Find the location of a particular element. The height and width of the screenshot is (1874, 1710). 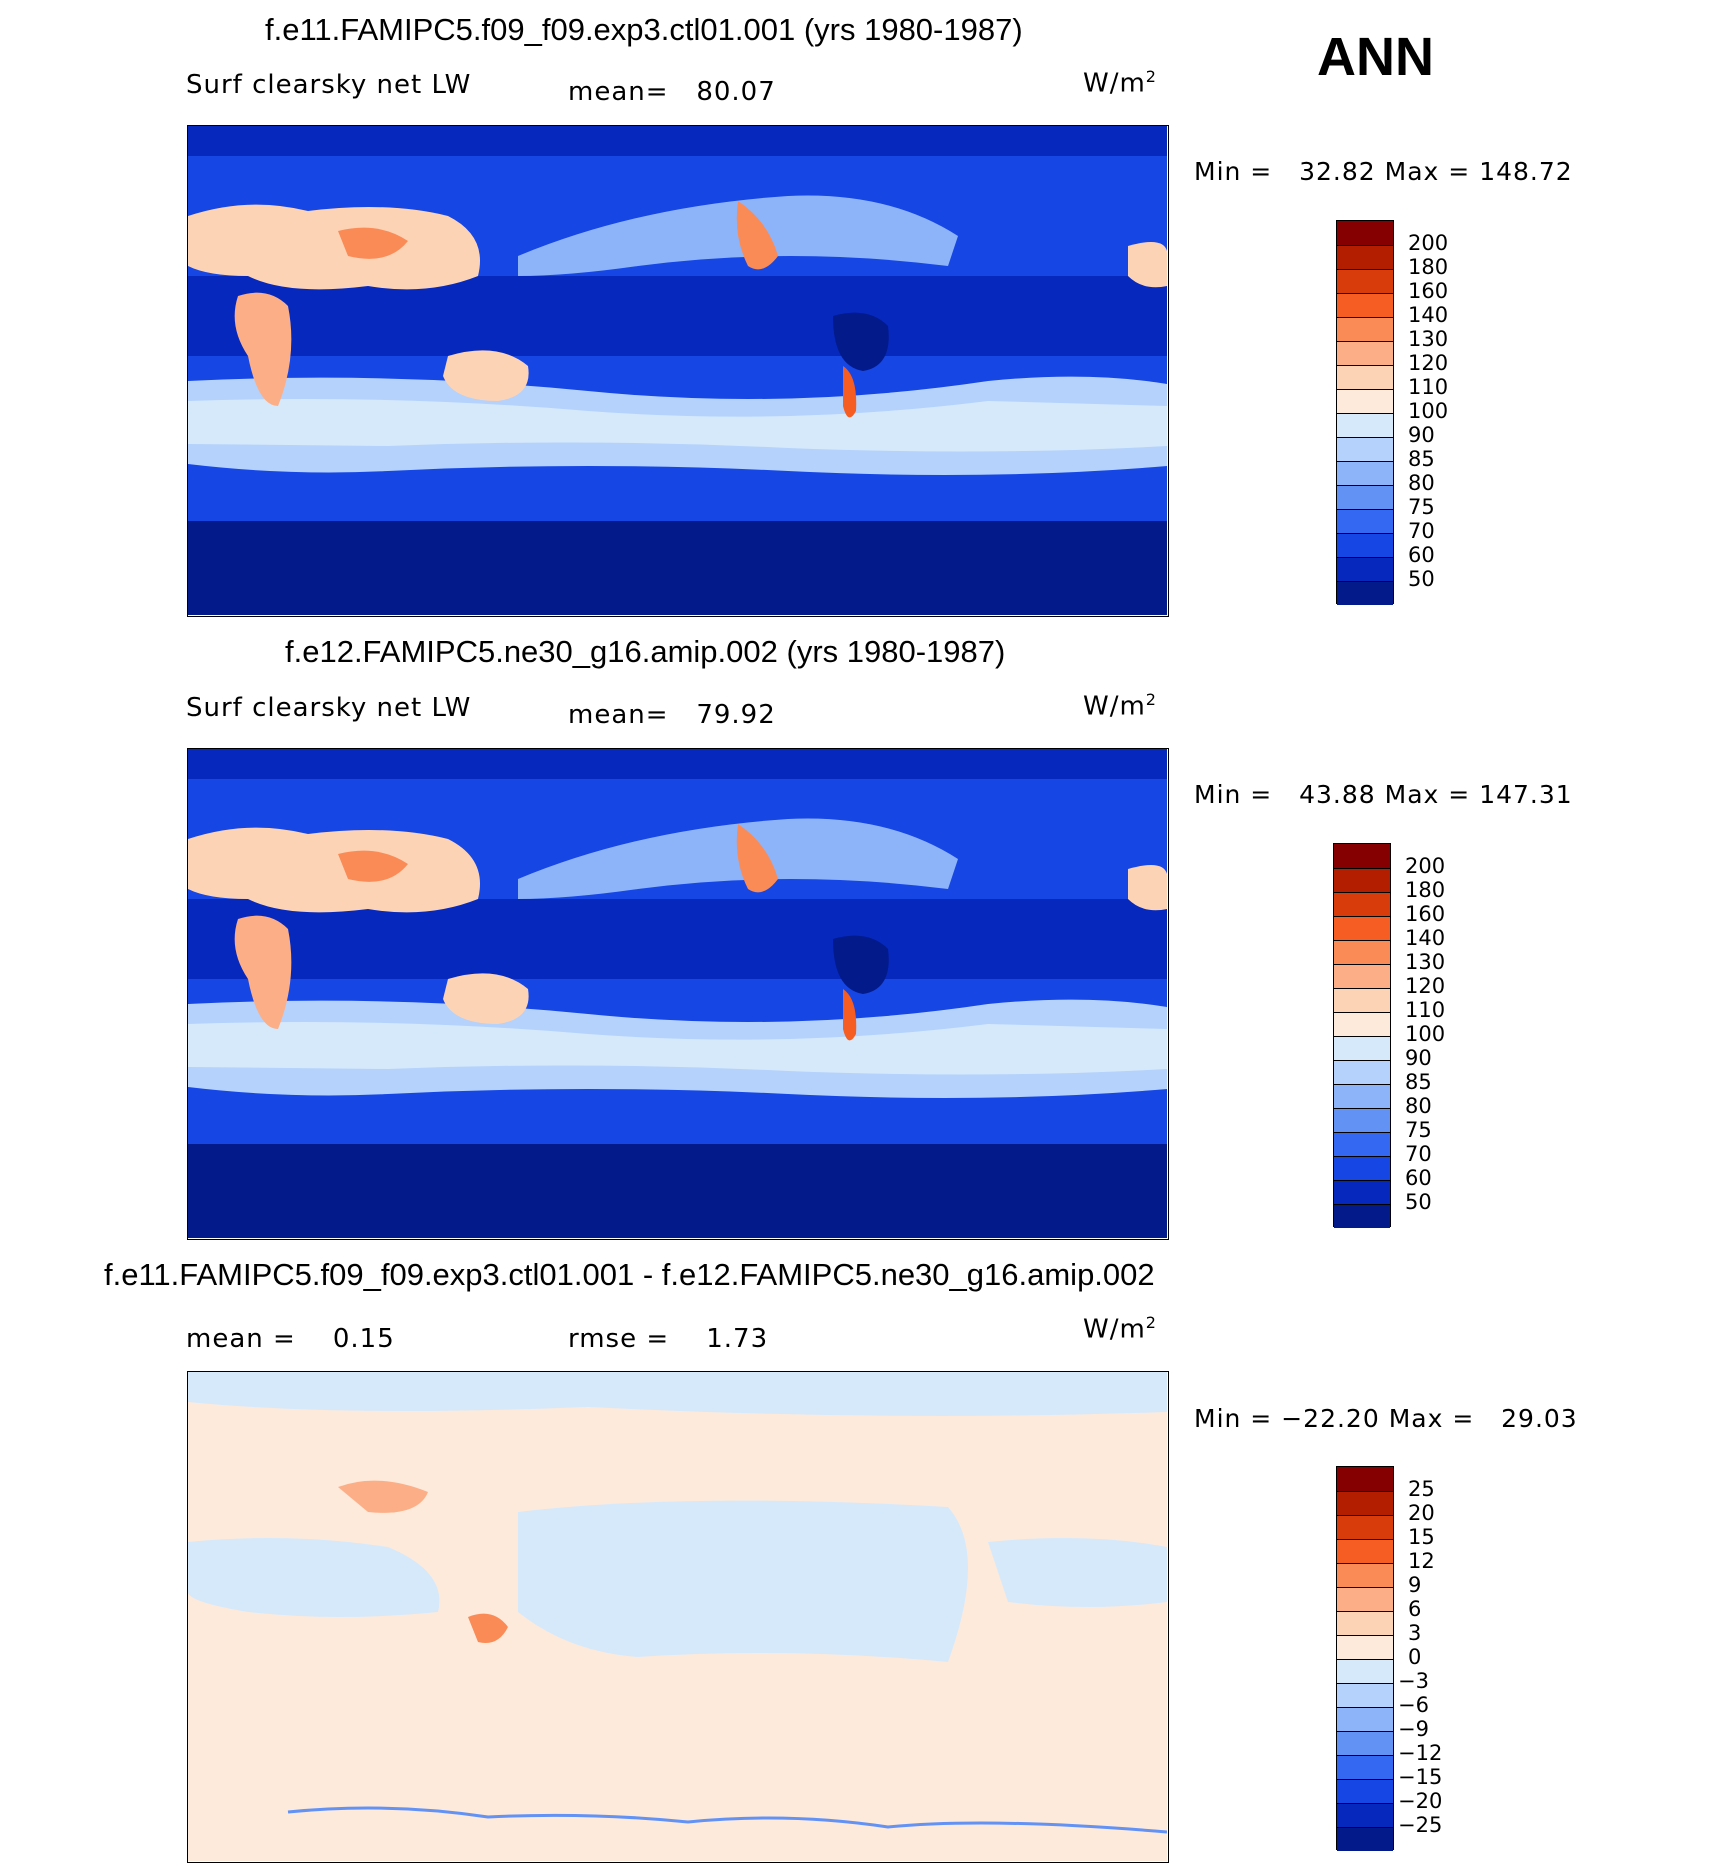

panel2-na-west-hot is located at coordinates (757, 858).